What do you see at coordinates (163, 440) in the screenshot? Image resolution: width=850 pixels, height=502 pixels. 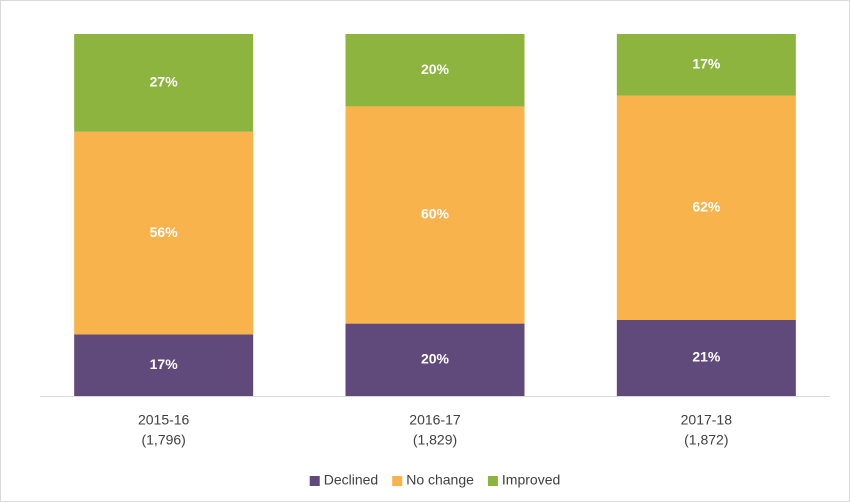 I see `x-tick-label: (1,796)` at bounding box center [163, 440].